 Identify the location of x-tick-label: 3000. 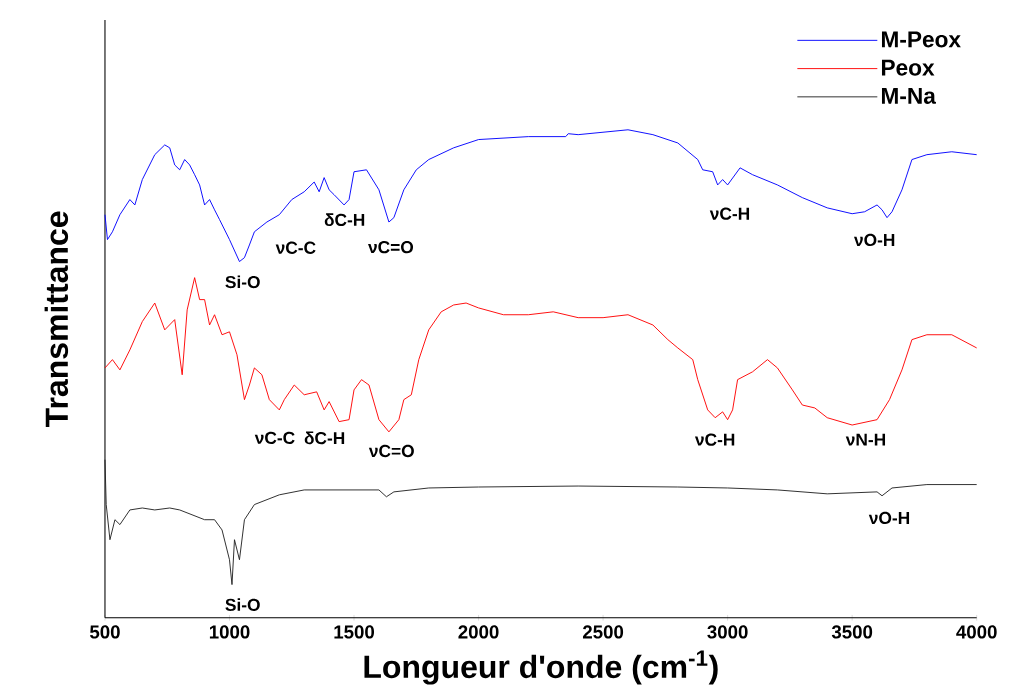
(727, 632).